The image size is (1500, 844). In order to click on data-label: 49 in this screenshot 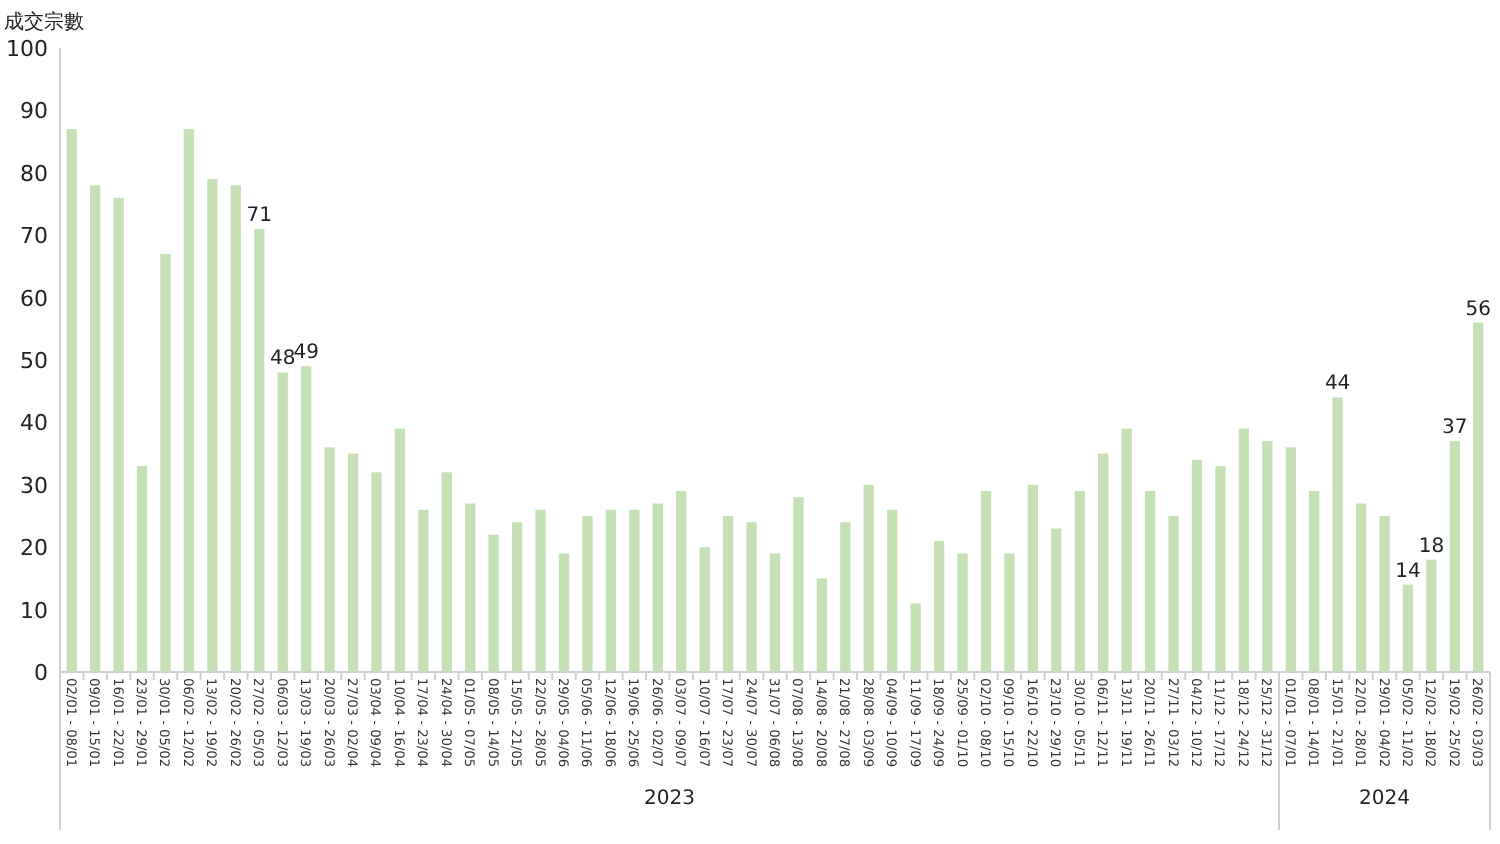, I will do `click(306, 353)`.